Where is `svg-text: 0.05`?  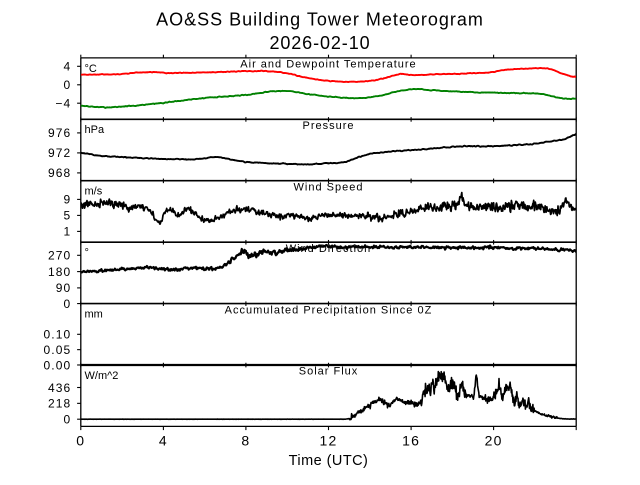 svg-text: 0.05 is located at coordinates (58, 350).